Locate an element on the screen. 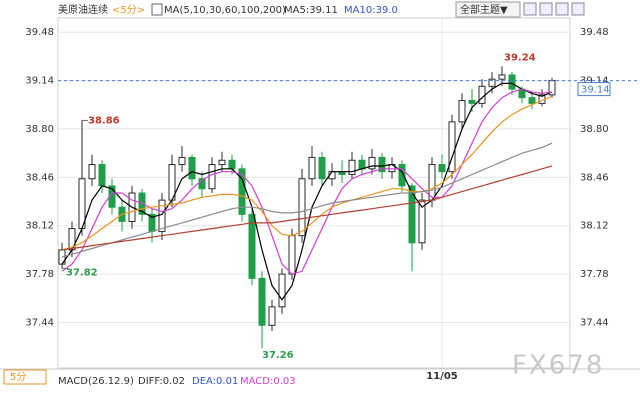 This screenshot has width=640, height=400. ma-icon is located at coordinates (157, 9).